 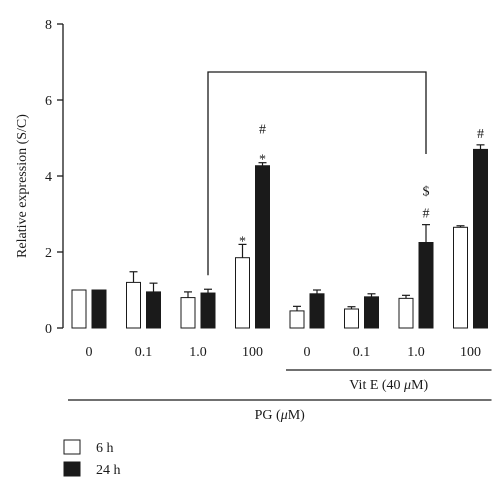 I want to click on y-tick-label: 4, so click(x=48, y=177).